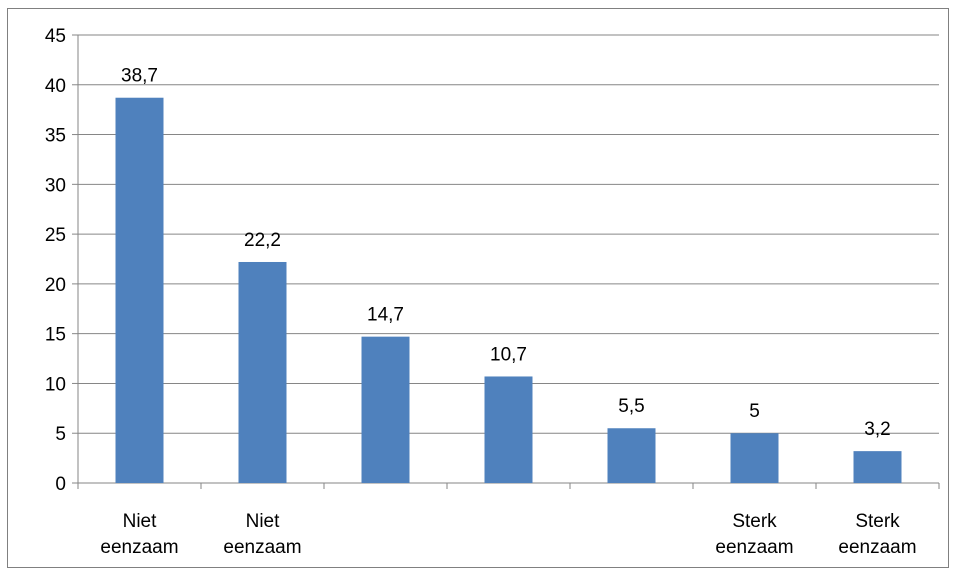  I want to click on data-label: 5,5, so click(631, 406).